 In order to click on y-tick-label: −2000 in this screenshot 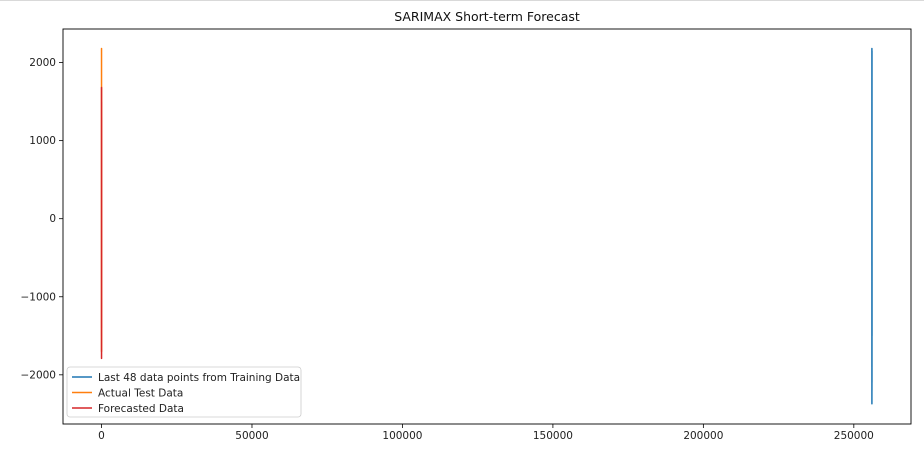, I will do `click(38, 375)`.